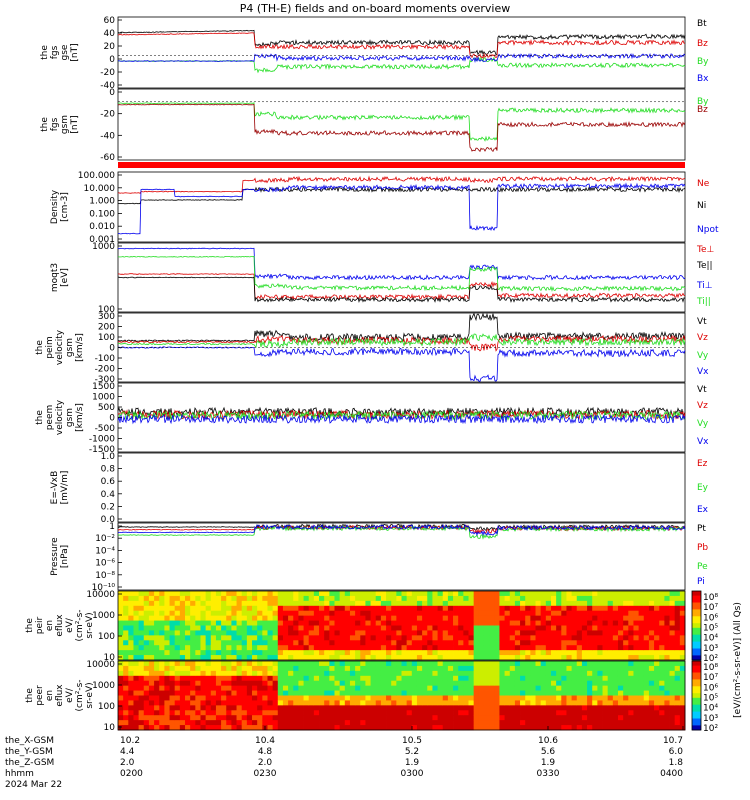  I want to click on y-tick-label: 0.001, so click(102, 240).